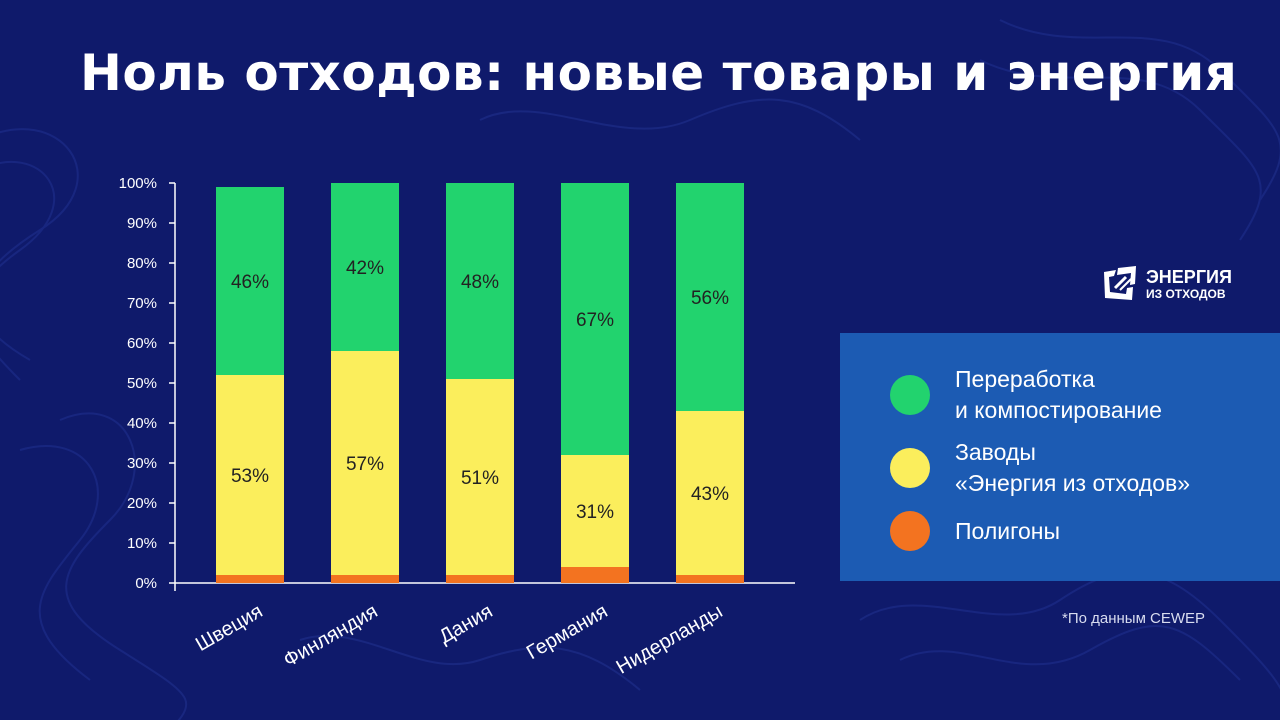 This screenshot has height=720, width=1280. I want to click on legend-item-recycling: Переработка и компостирование, so click(1026, 395).